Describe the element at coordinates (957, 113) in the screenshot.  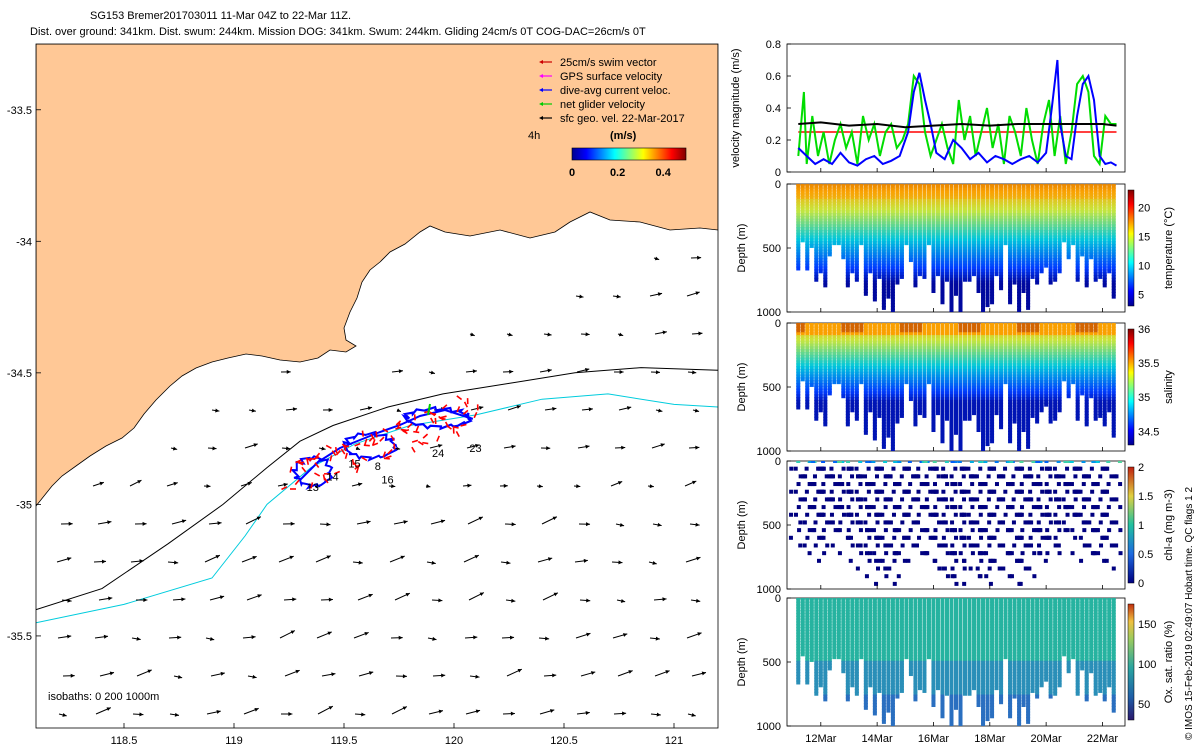
I see `velocity-series` at that location.